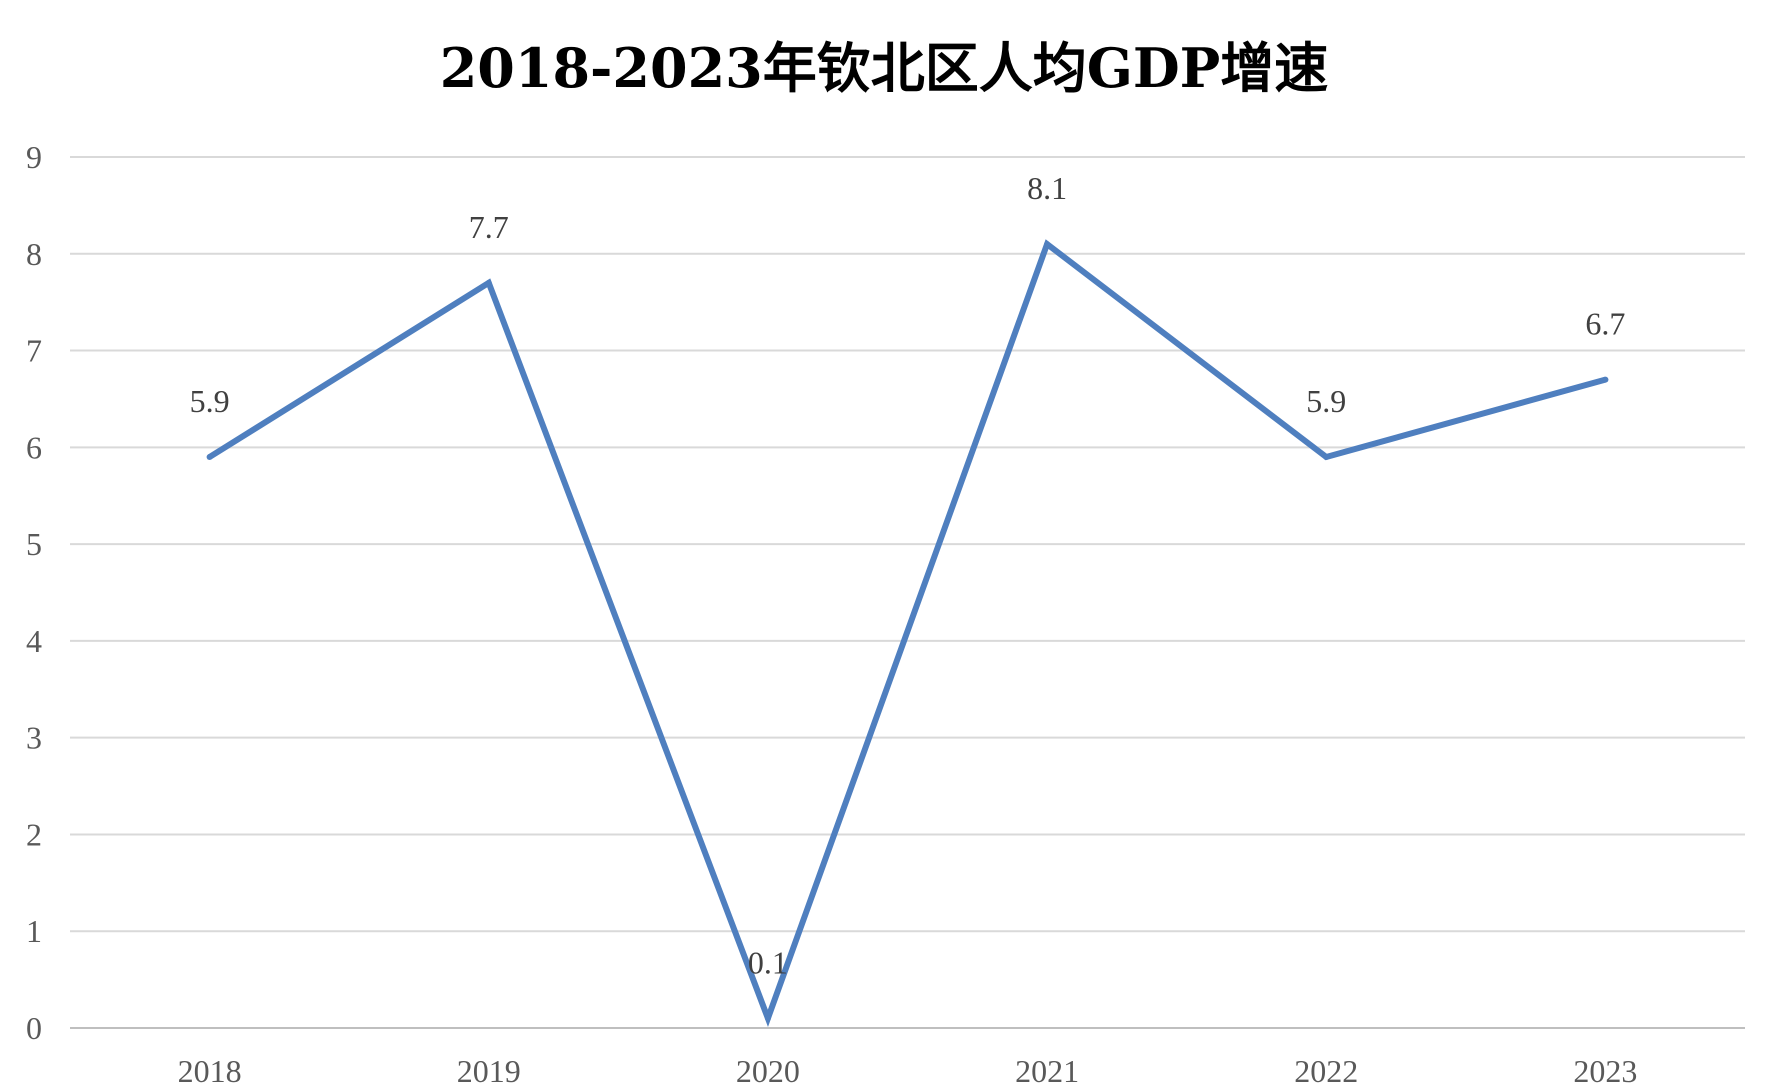 The width and height of the screenshot is (1768, 1092). Describe the element at coordinates (884, 68) in the screenshot. I see `chart-title: 2018-2023年钦北区人均GDP增速` at that location.